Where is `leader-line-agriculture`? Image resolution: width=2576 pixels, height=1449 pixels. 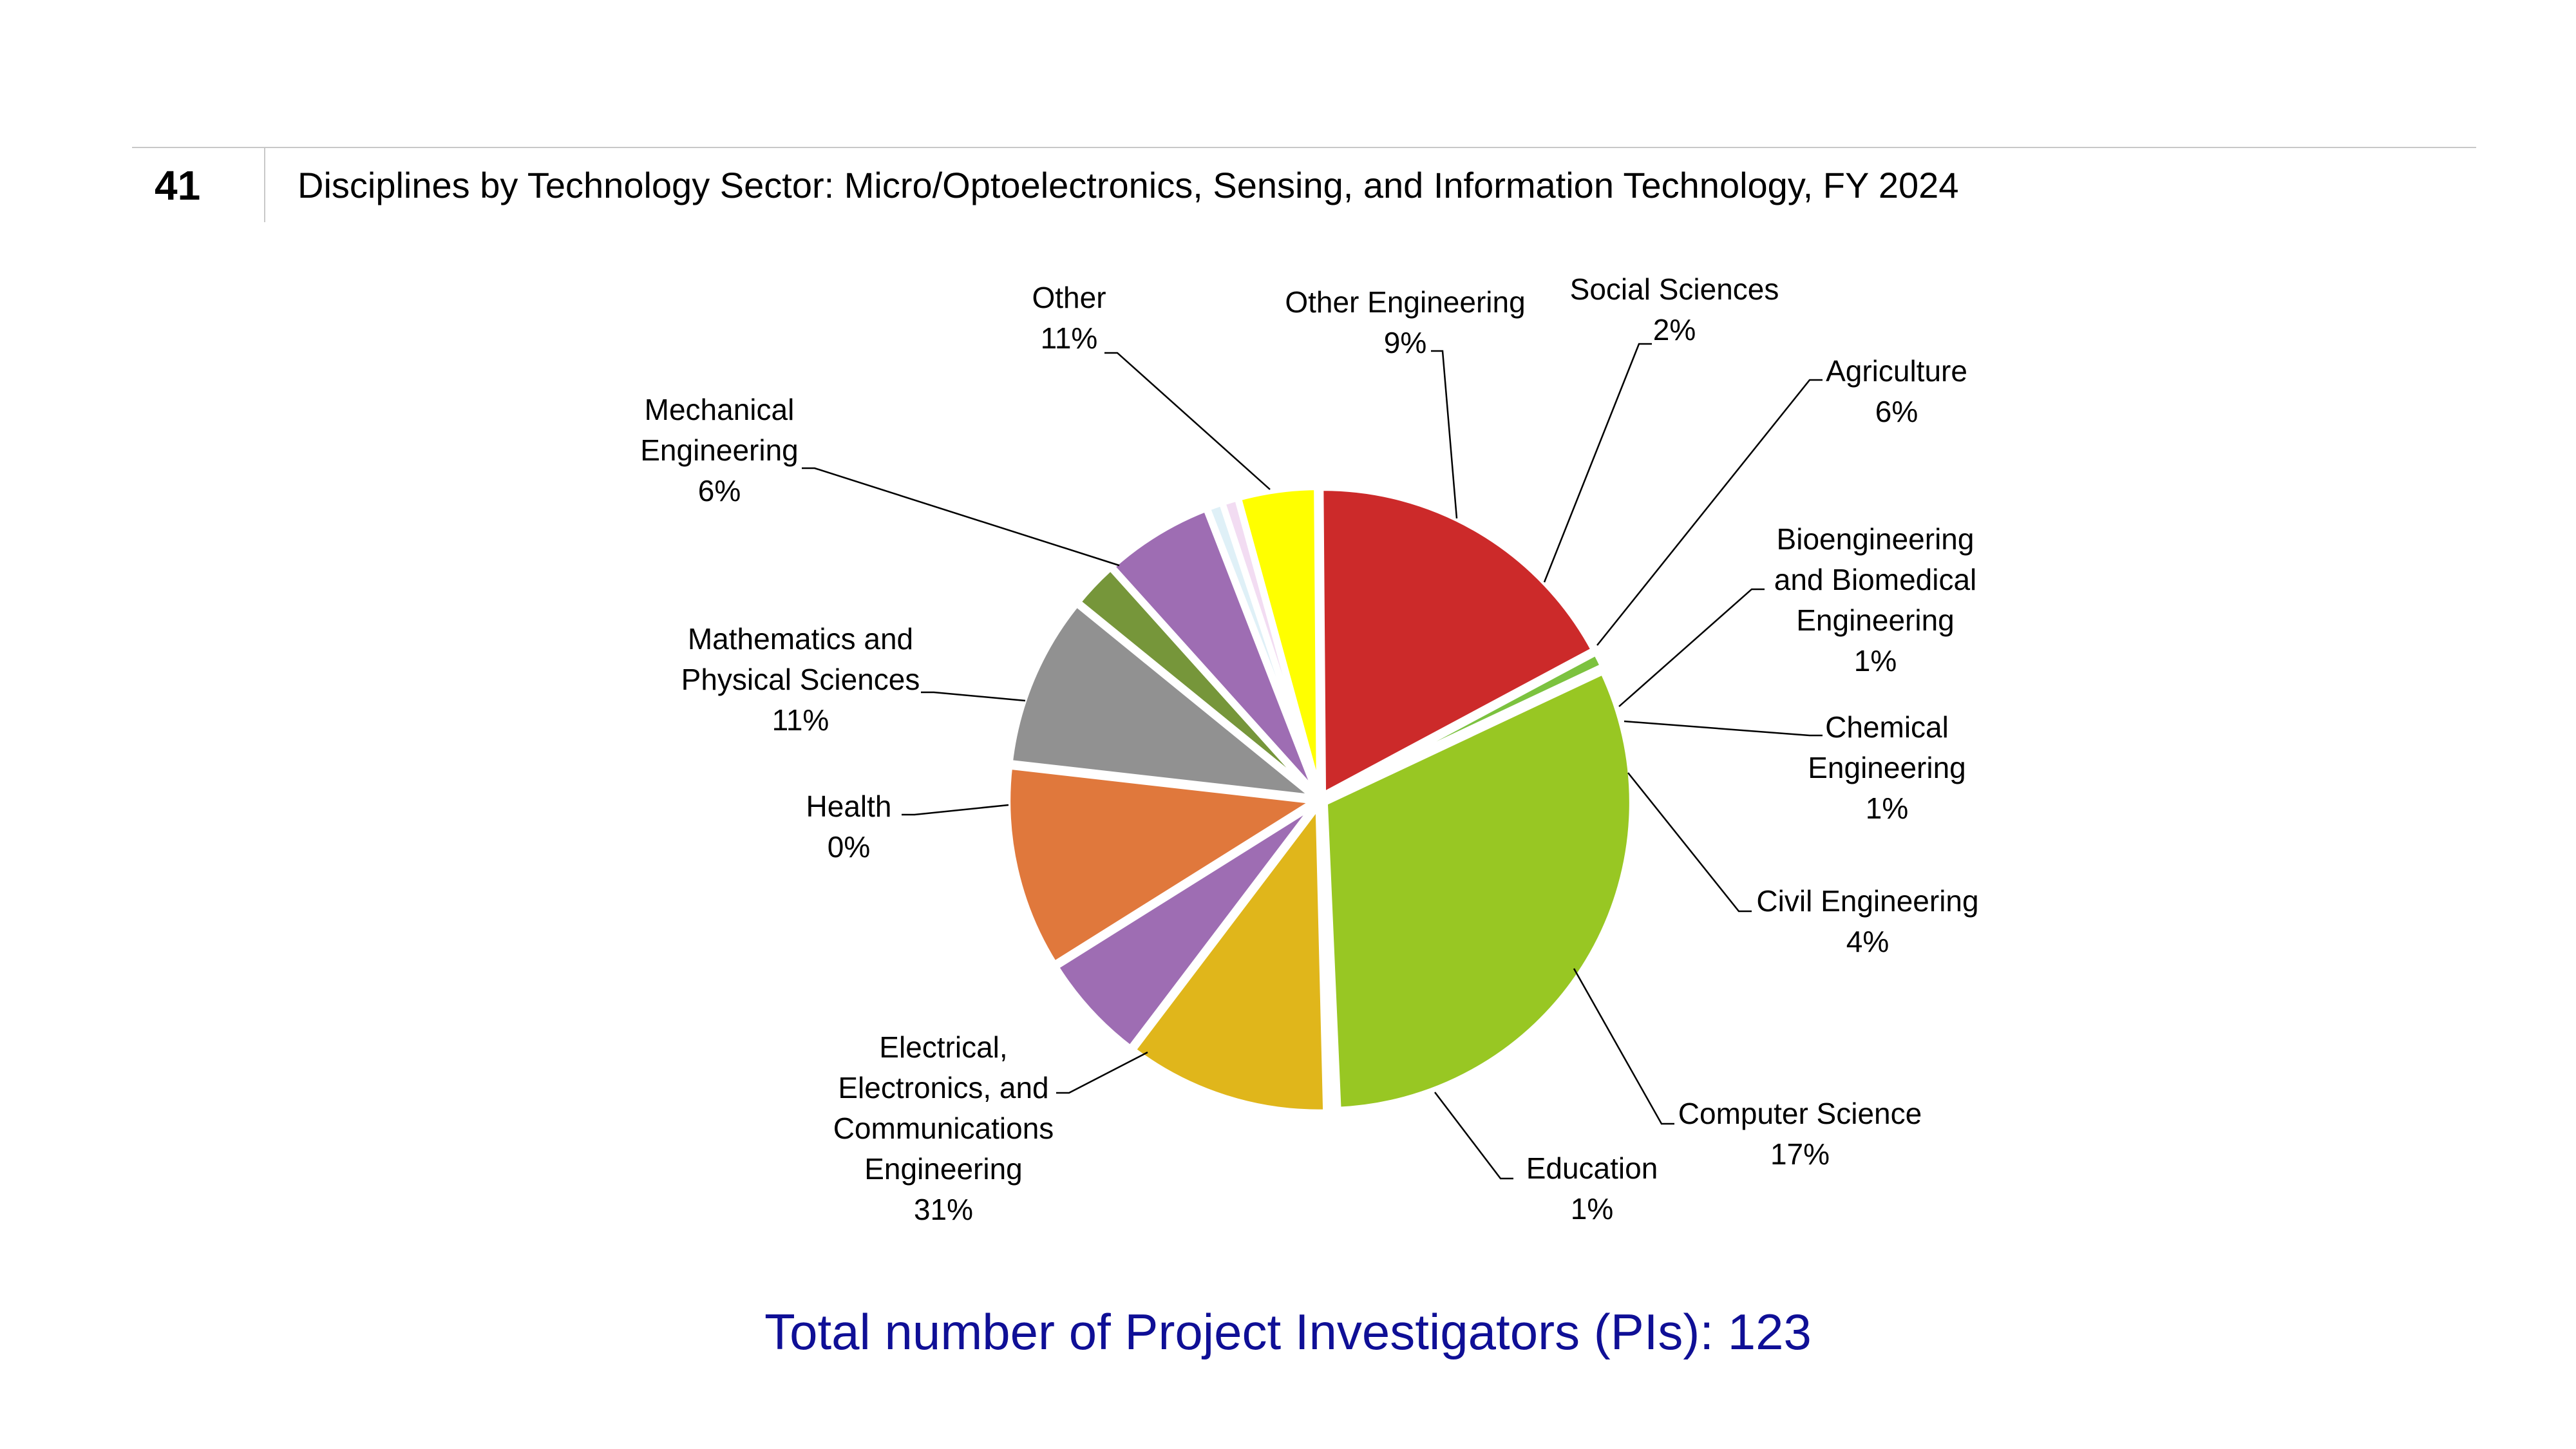
leader-line-agriculture is located at coordinates (1709, 512).